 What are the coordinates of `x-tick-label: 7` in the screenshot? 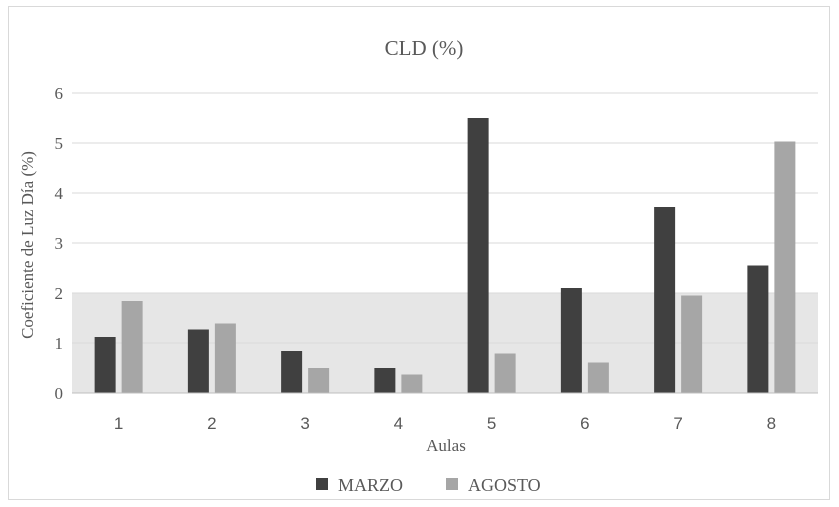 It's located at (677, 423).